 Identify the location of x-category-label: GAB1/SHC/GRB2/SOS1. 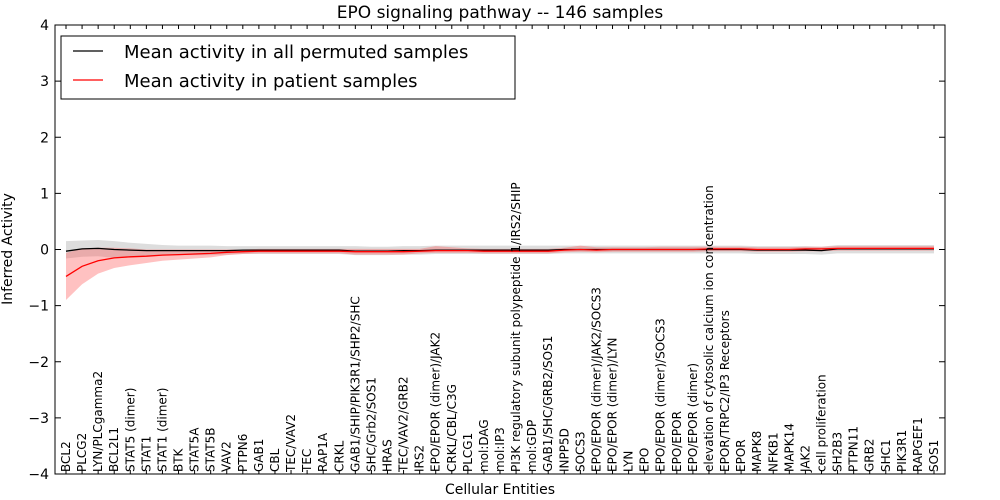
(548, 404).